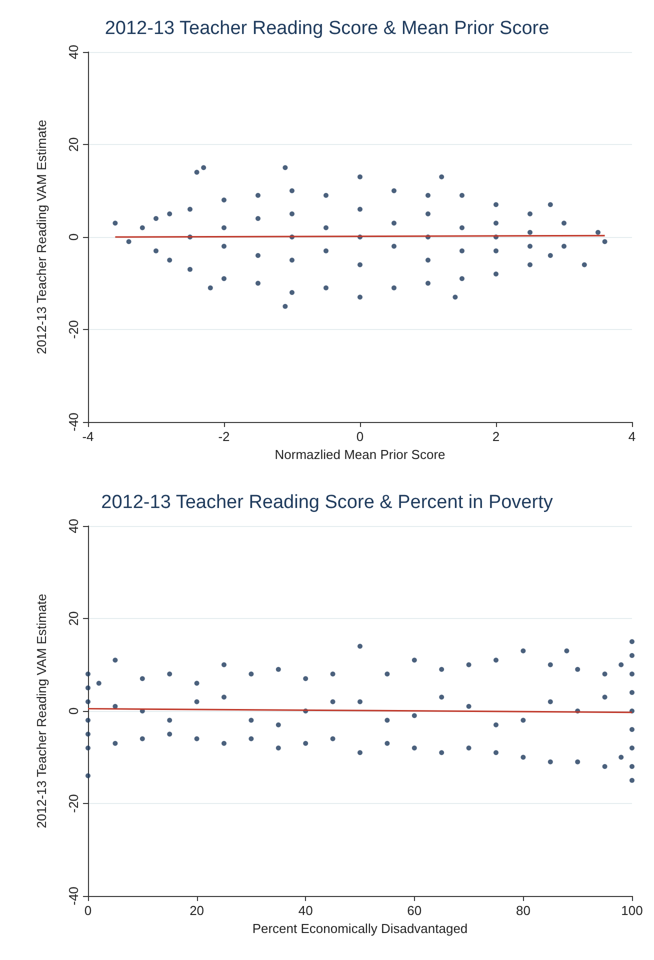 The image size is (654, 960). I want to click on x-tick-label: 60, so click(414, 910).